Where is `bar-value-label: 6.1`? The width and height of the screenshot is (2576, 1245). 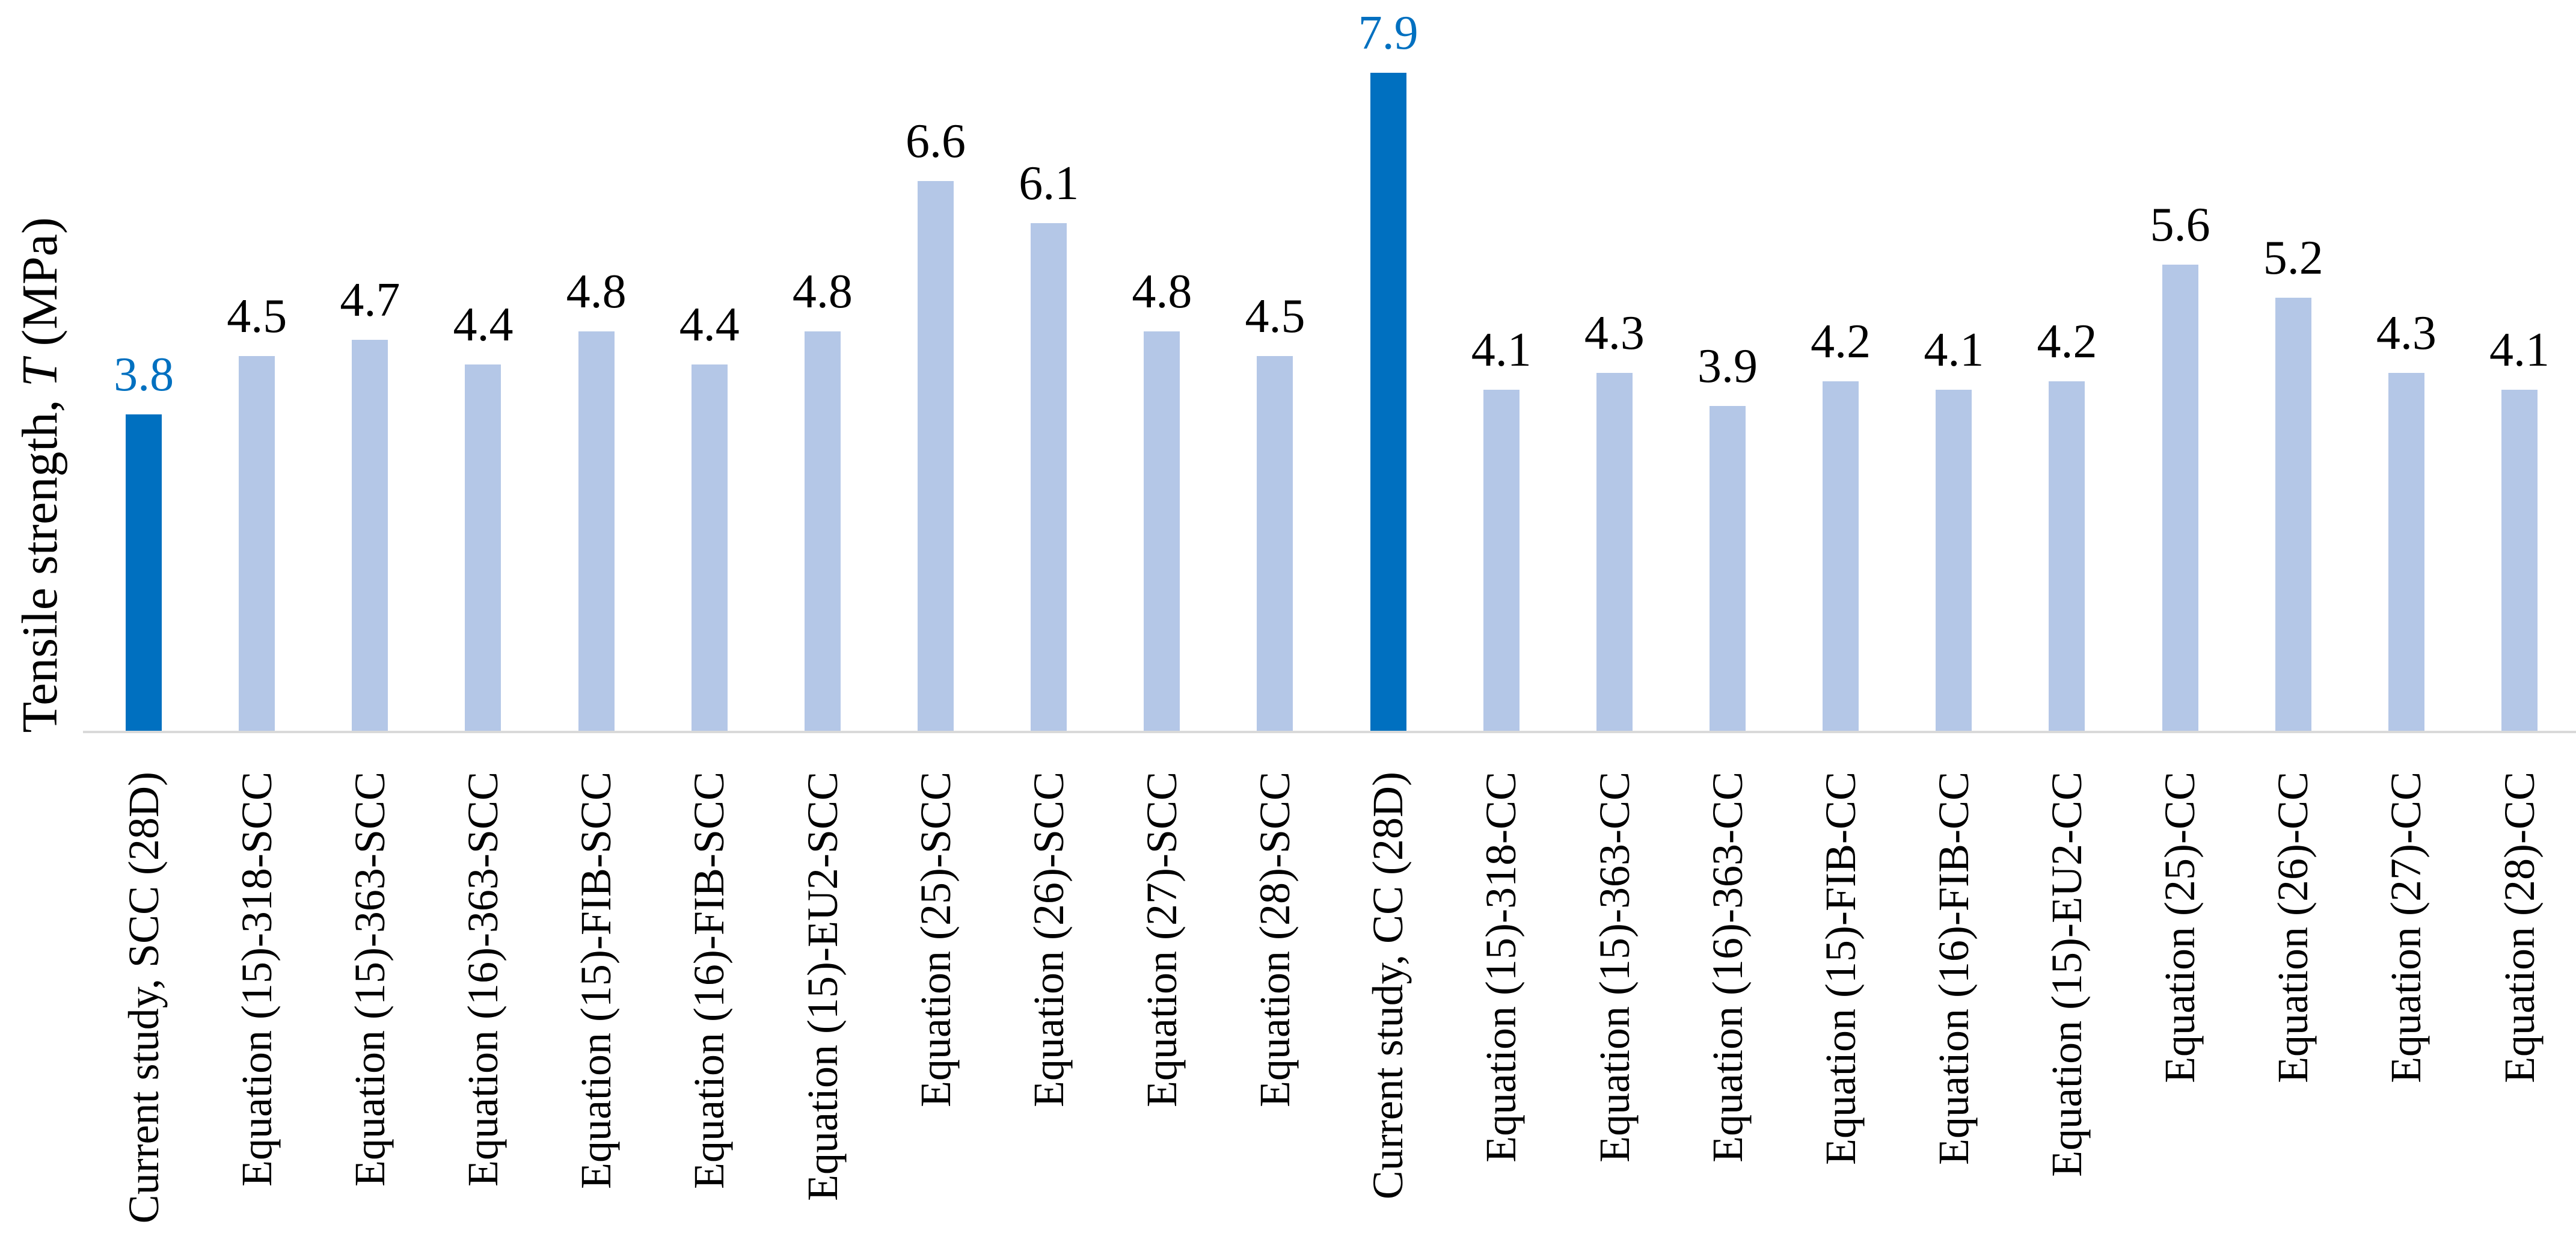
bar-value-label: 6.1 is located at coordinates (1049, 183).